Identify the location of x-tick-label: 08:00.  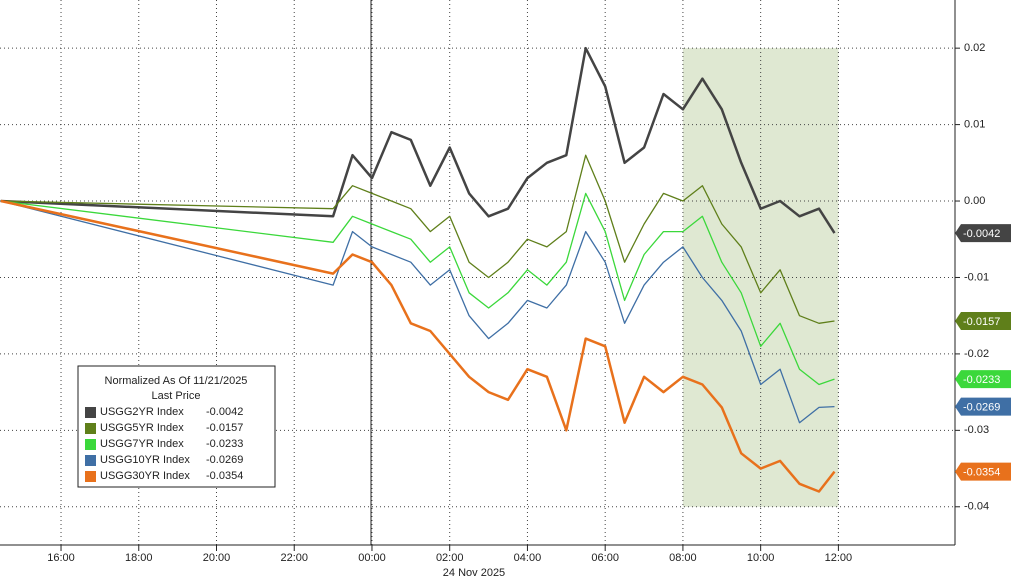
(683, 558).